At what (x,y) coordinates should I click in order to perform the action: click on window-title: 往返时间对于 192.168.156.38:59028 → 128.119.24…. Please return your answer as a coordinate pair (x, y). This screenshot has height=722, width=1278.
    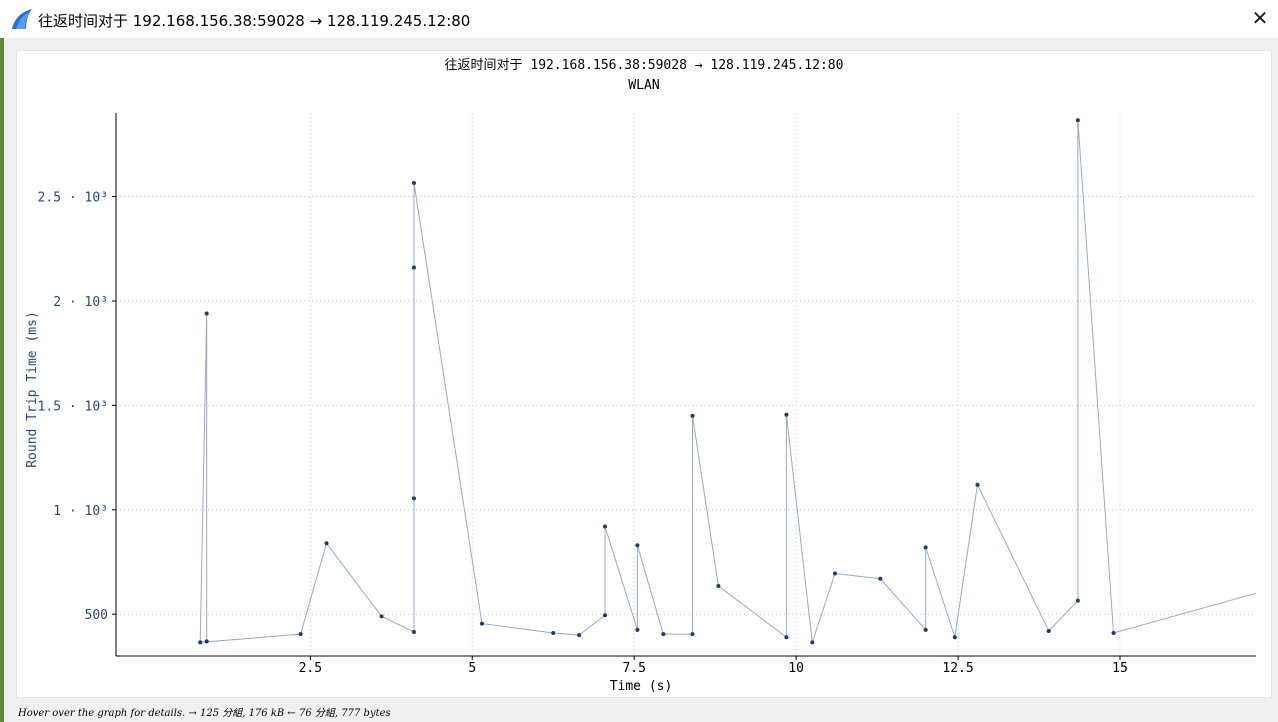
    Looking at the image, I should click on (254, 21).